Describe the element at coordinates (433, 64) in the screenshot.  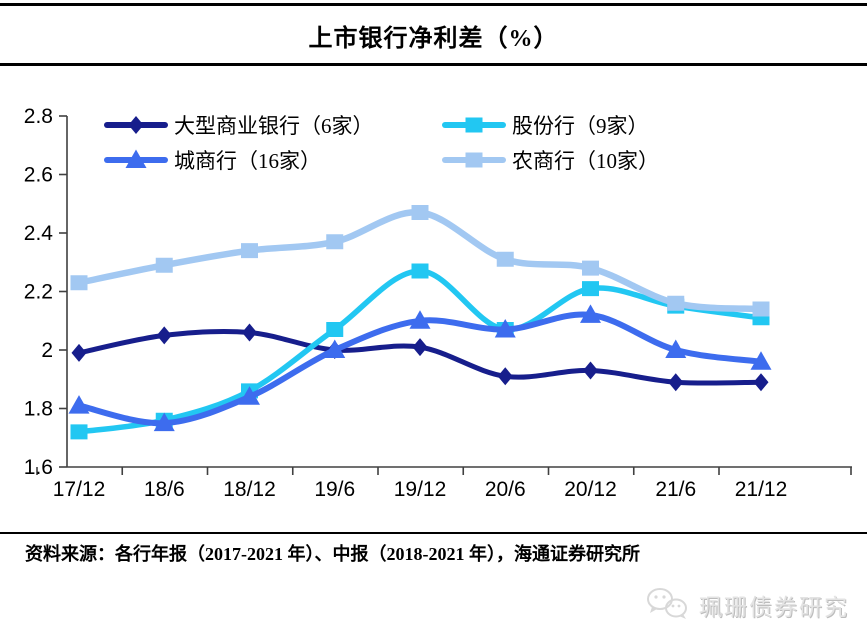
I see `title-underline` at that location.